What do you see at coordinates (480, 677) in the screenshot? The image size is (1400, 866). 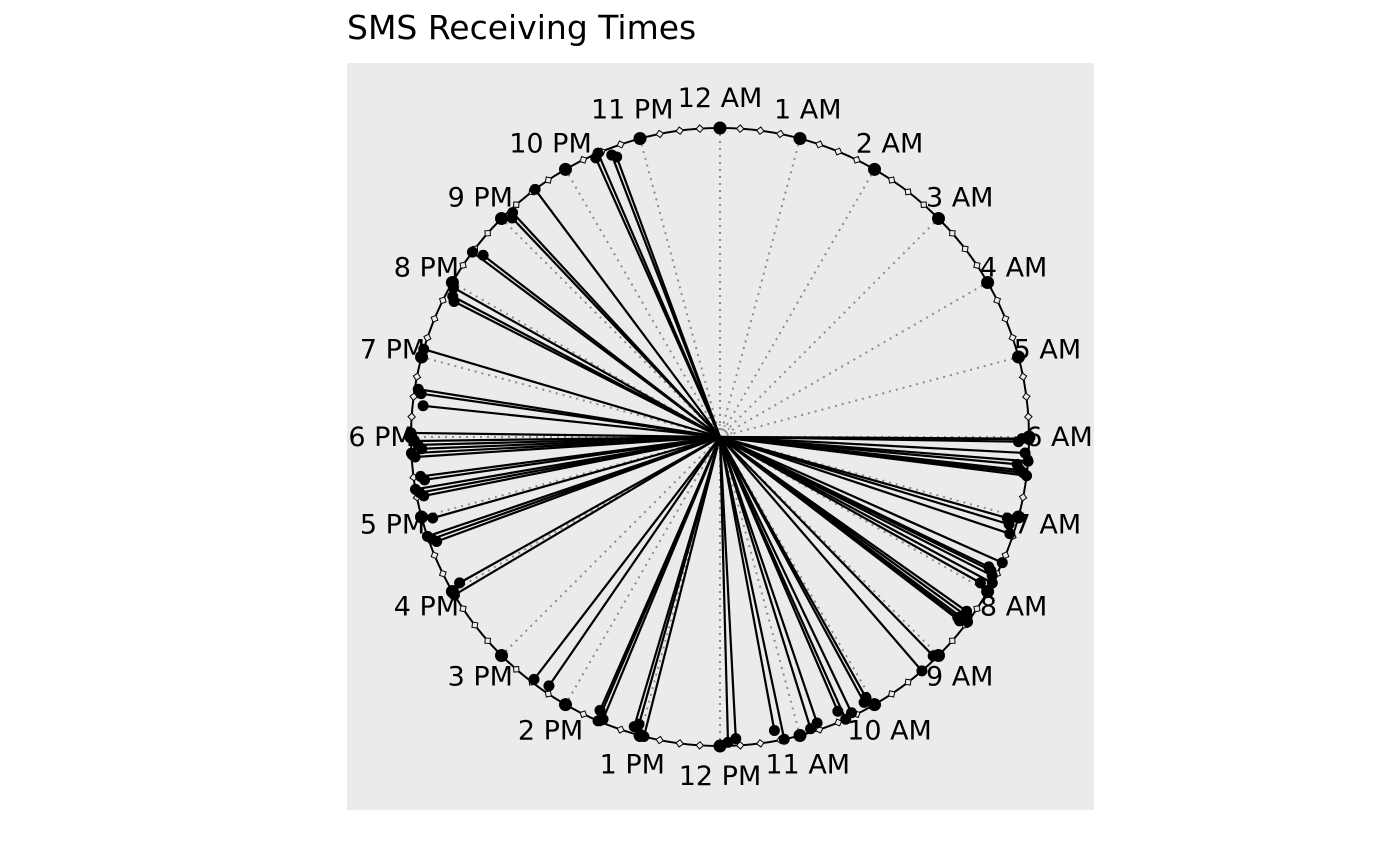 I see `hour-tick-label: 3 PM` at bounding box center [480, 677].